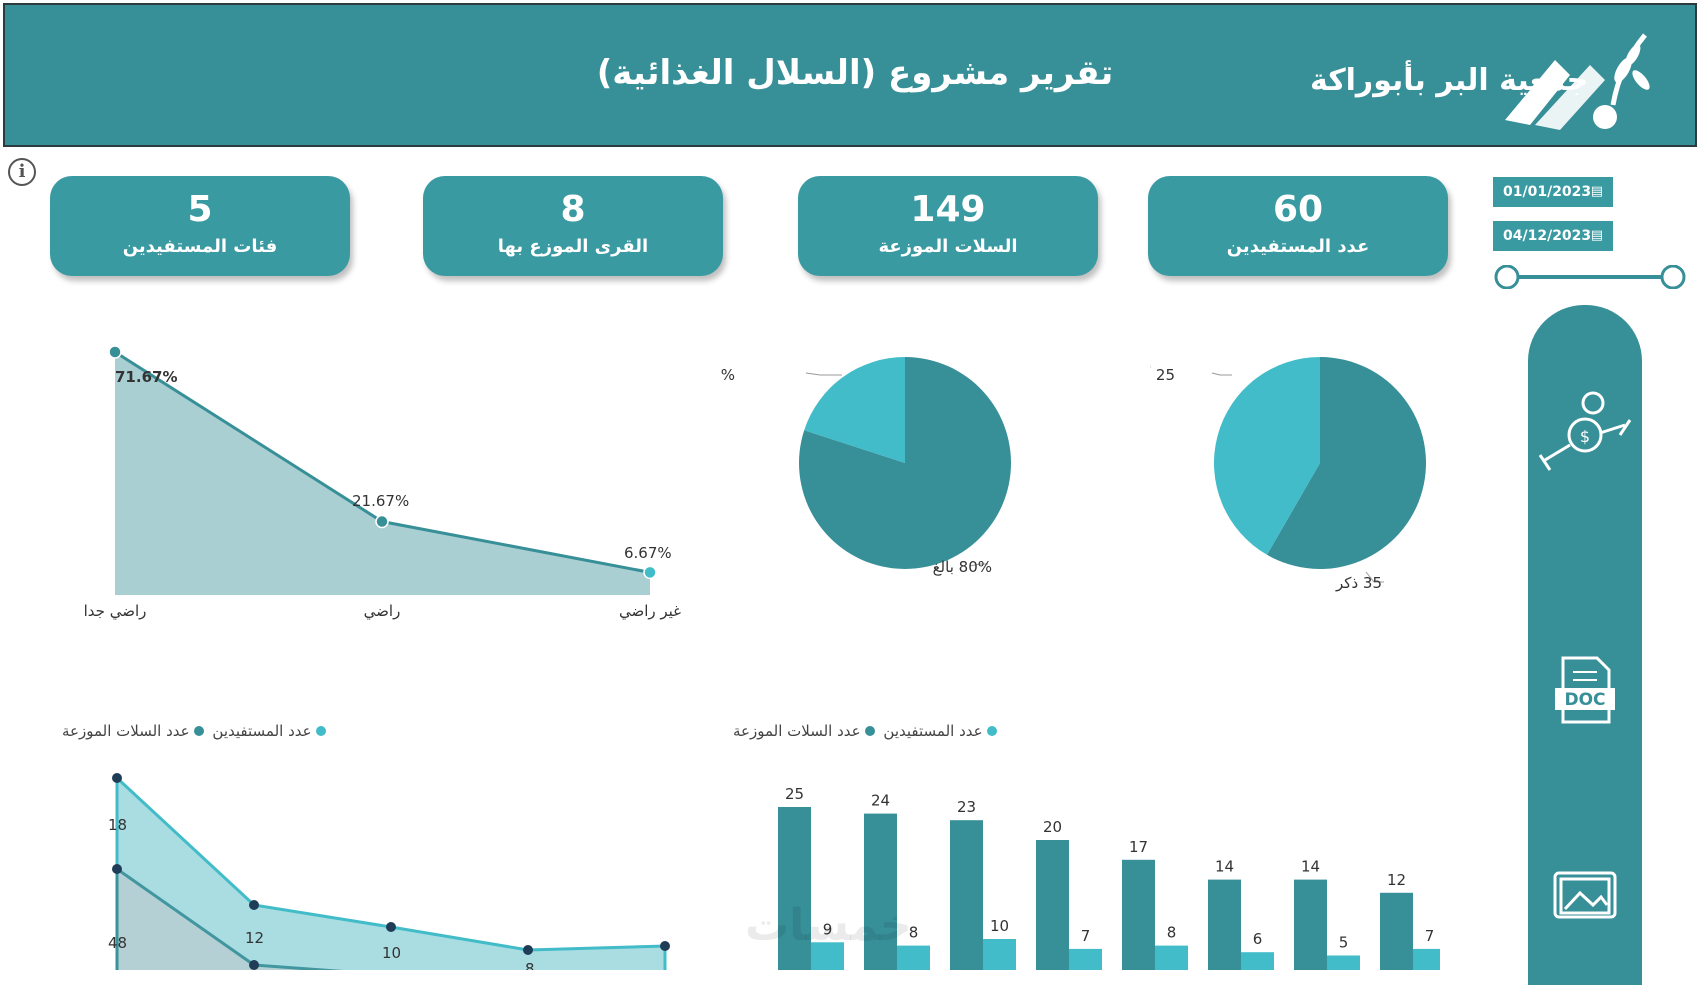 Image resolution: width=1700 pixels, height=985 pixels. What do you see at coordinates (914, 933) in the screenshot?
I see `bar-label: 8` at bounding box center [914, 933].